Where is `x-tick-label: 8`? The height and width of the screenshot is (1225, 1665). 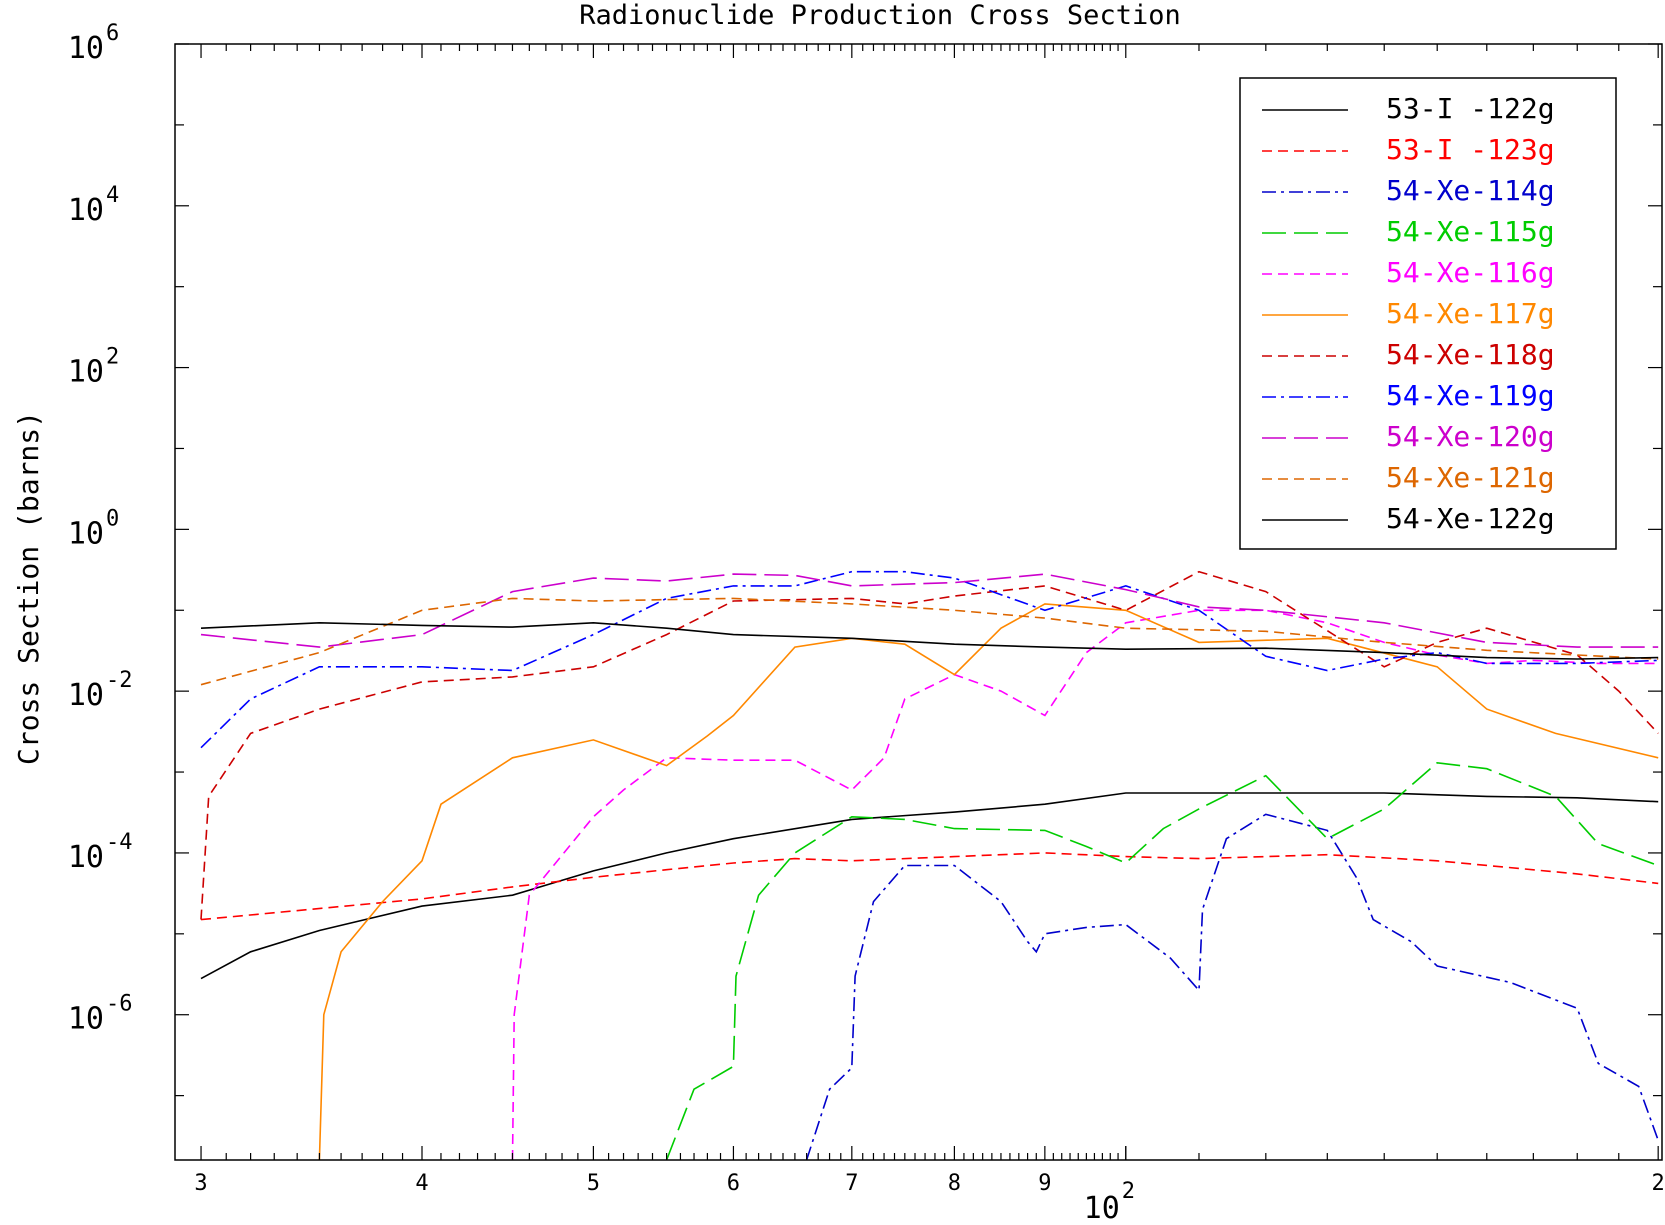 x-tick-label: 8 is located at coordinates (954, 1183).